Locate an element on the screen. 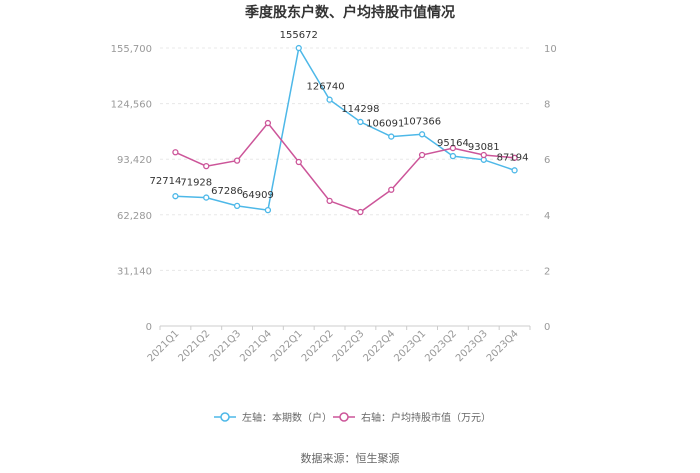 The image size is (700, 473). left-tick-label: 0 is located at coordinates (149, 327).